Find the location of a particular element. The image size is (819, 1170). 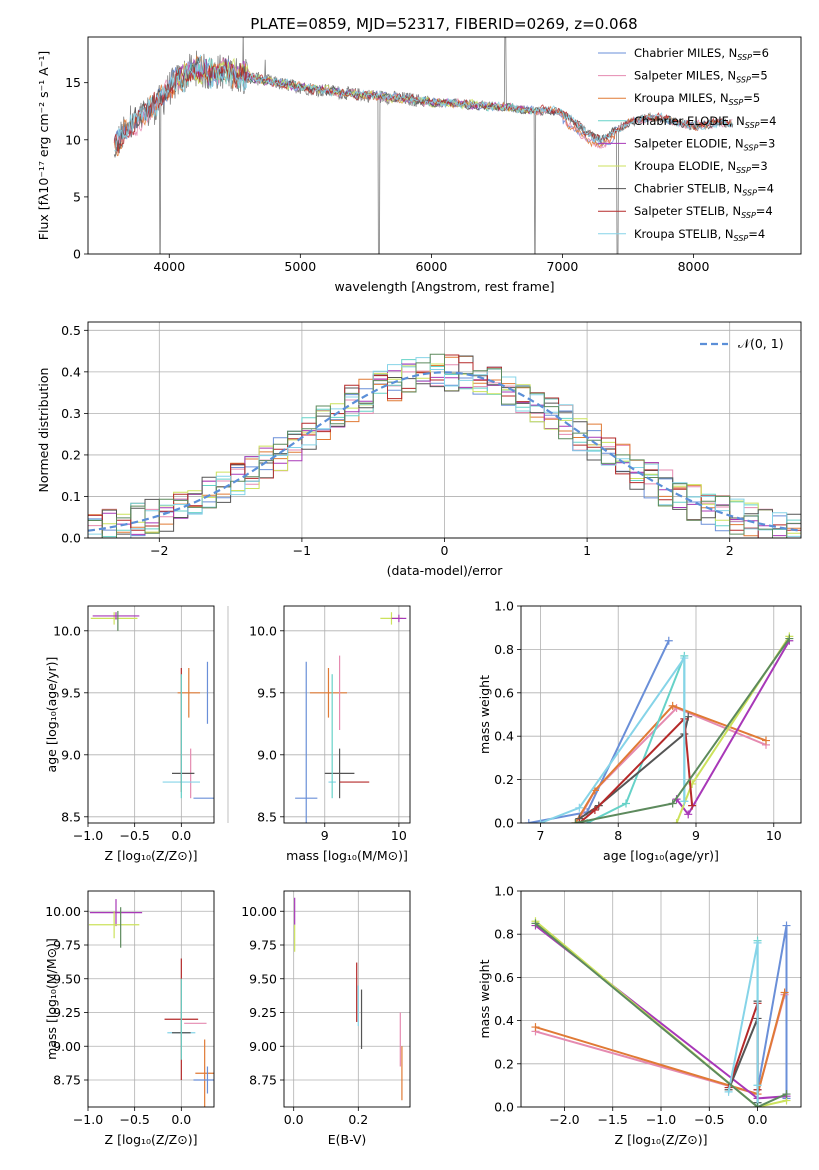

x-tick-label: 9 is located at coordinates (325, 835).